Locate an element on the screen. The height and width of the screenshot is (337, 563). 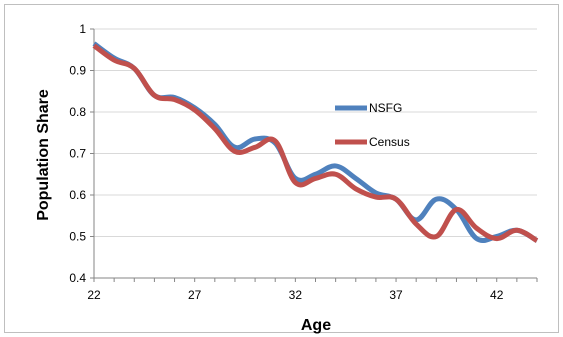
y-tick-label: 0.5 is located at coordinates (77, 237).